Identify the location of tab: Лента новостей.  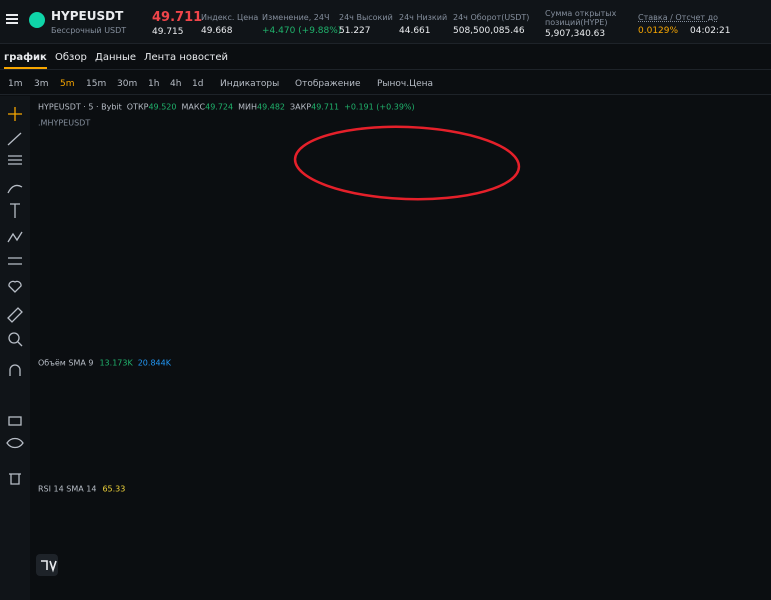
(186, 57).